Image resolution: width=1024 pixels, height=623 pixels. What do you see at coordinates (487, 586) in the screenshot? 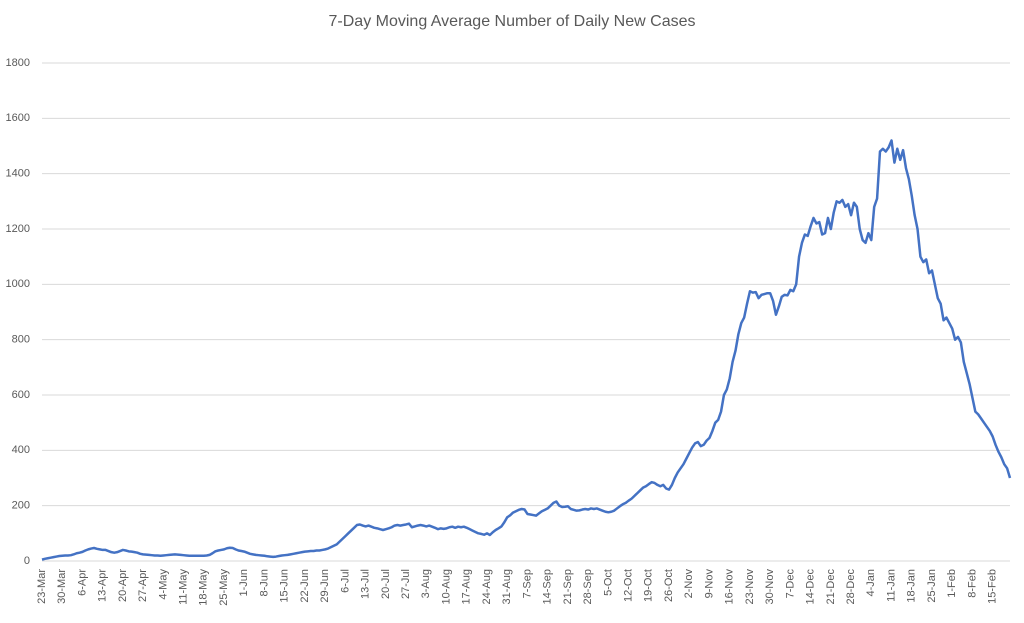
I see `x-tick-label: 24-Aug` at bounding box center [487, 586].